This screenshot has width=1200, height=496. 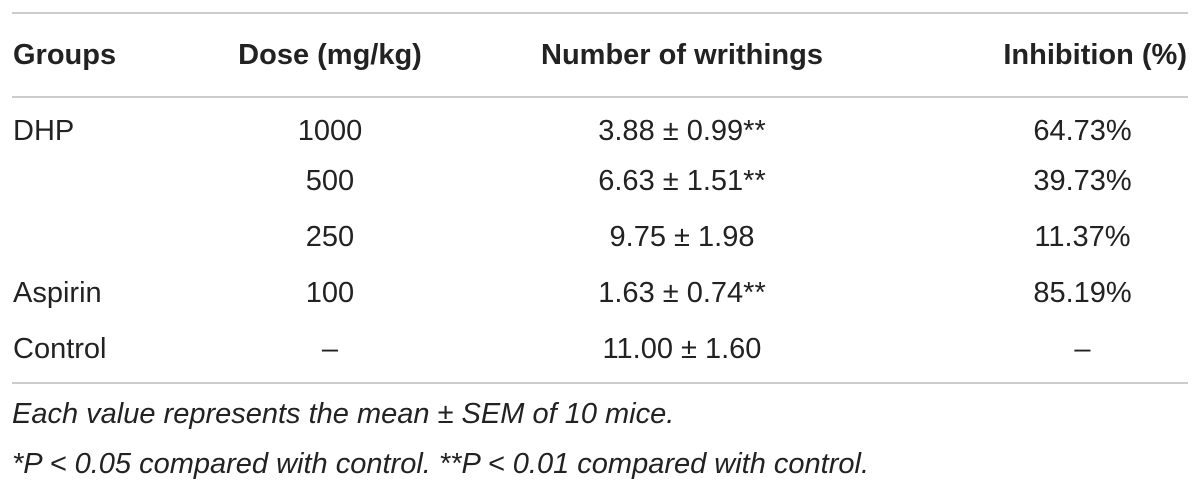 What do you see at coordinates (330, 130) in the screenshot?
I see `table-cell: 1000` at bounding box center [330, 130].